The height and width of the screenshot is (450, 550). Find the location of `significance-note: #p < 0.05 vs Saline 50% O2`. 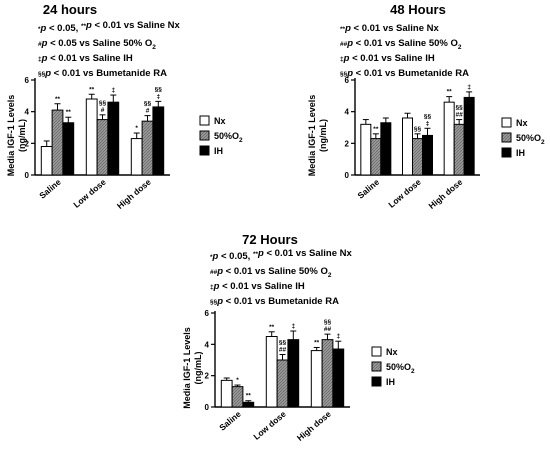

significance-note: #p < 0.05 vs Saline 50% O2 is located at coordinates (97, 44).